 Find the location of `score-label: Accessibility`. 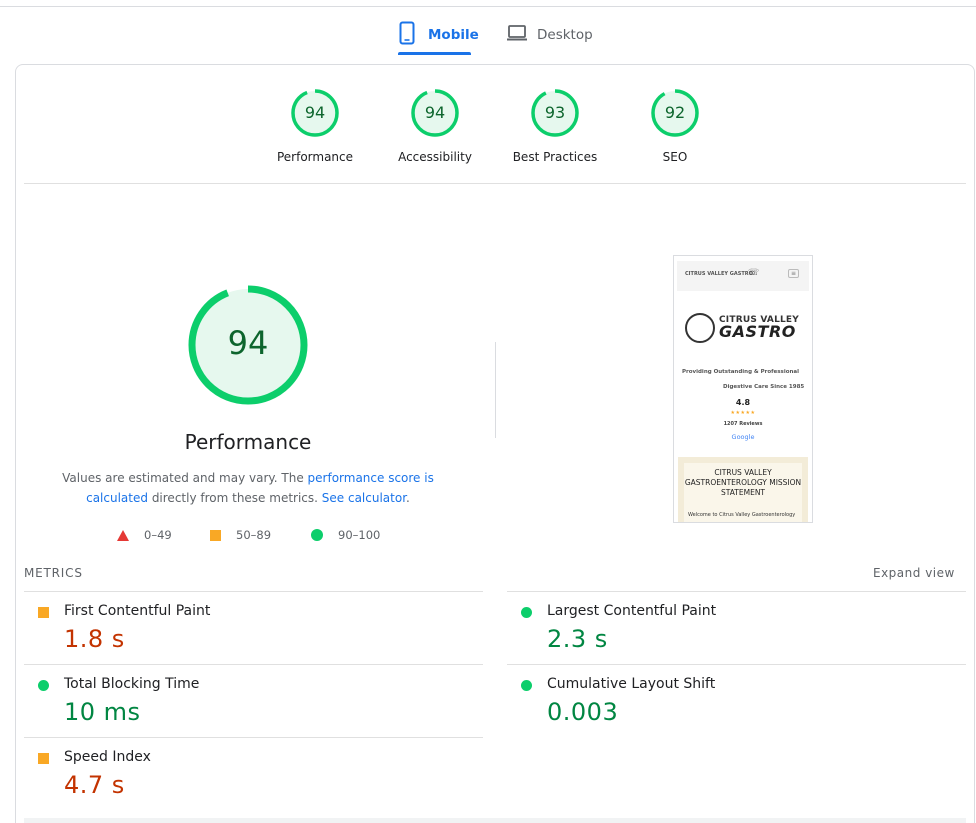

score-label: Accessibility is located at coordinates (435, 157).